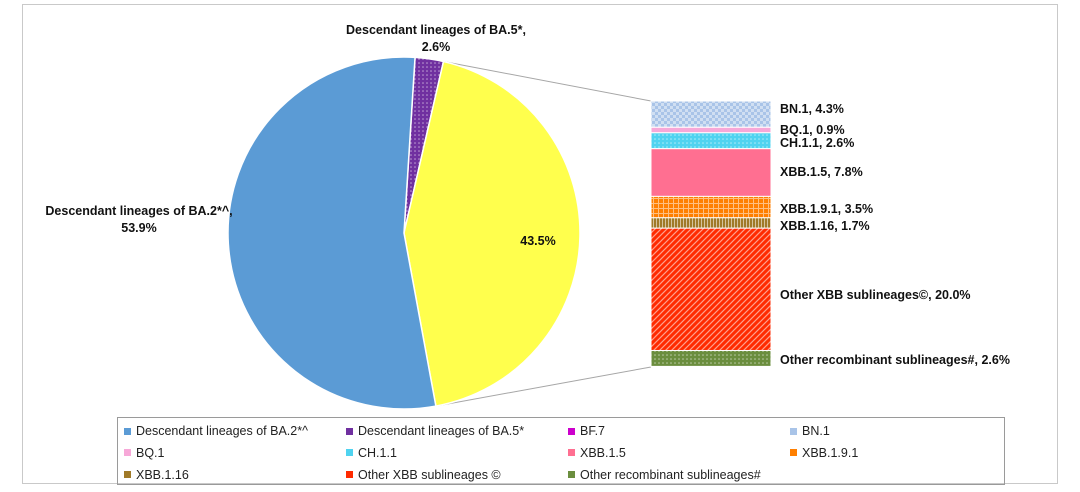 The width and height of the screenshot is (1080, 492). I want to click on legend-item-bf-7: BF.7, so click(679, 431).